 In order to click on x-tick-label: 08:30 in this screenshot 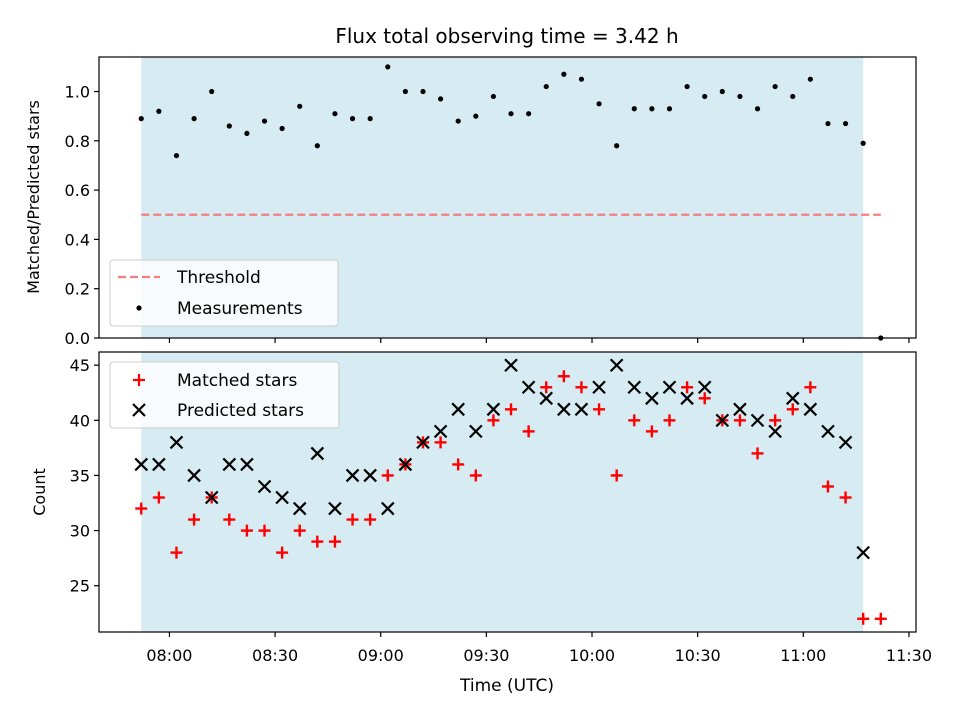, I will do `click(275, 655)`.